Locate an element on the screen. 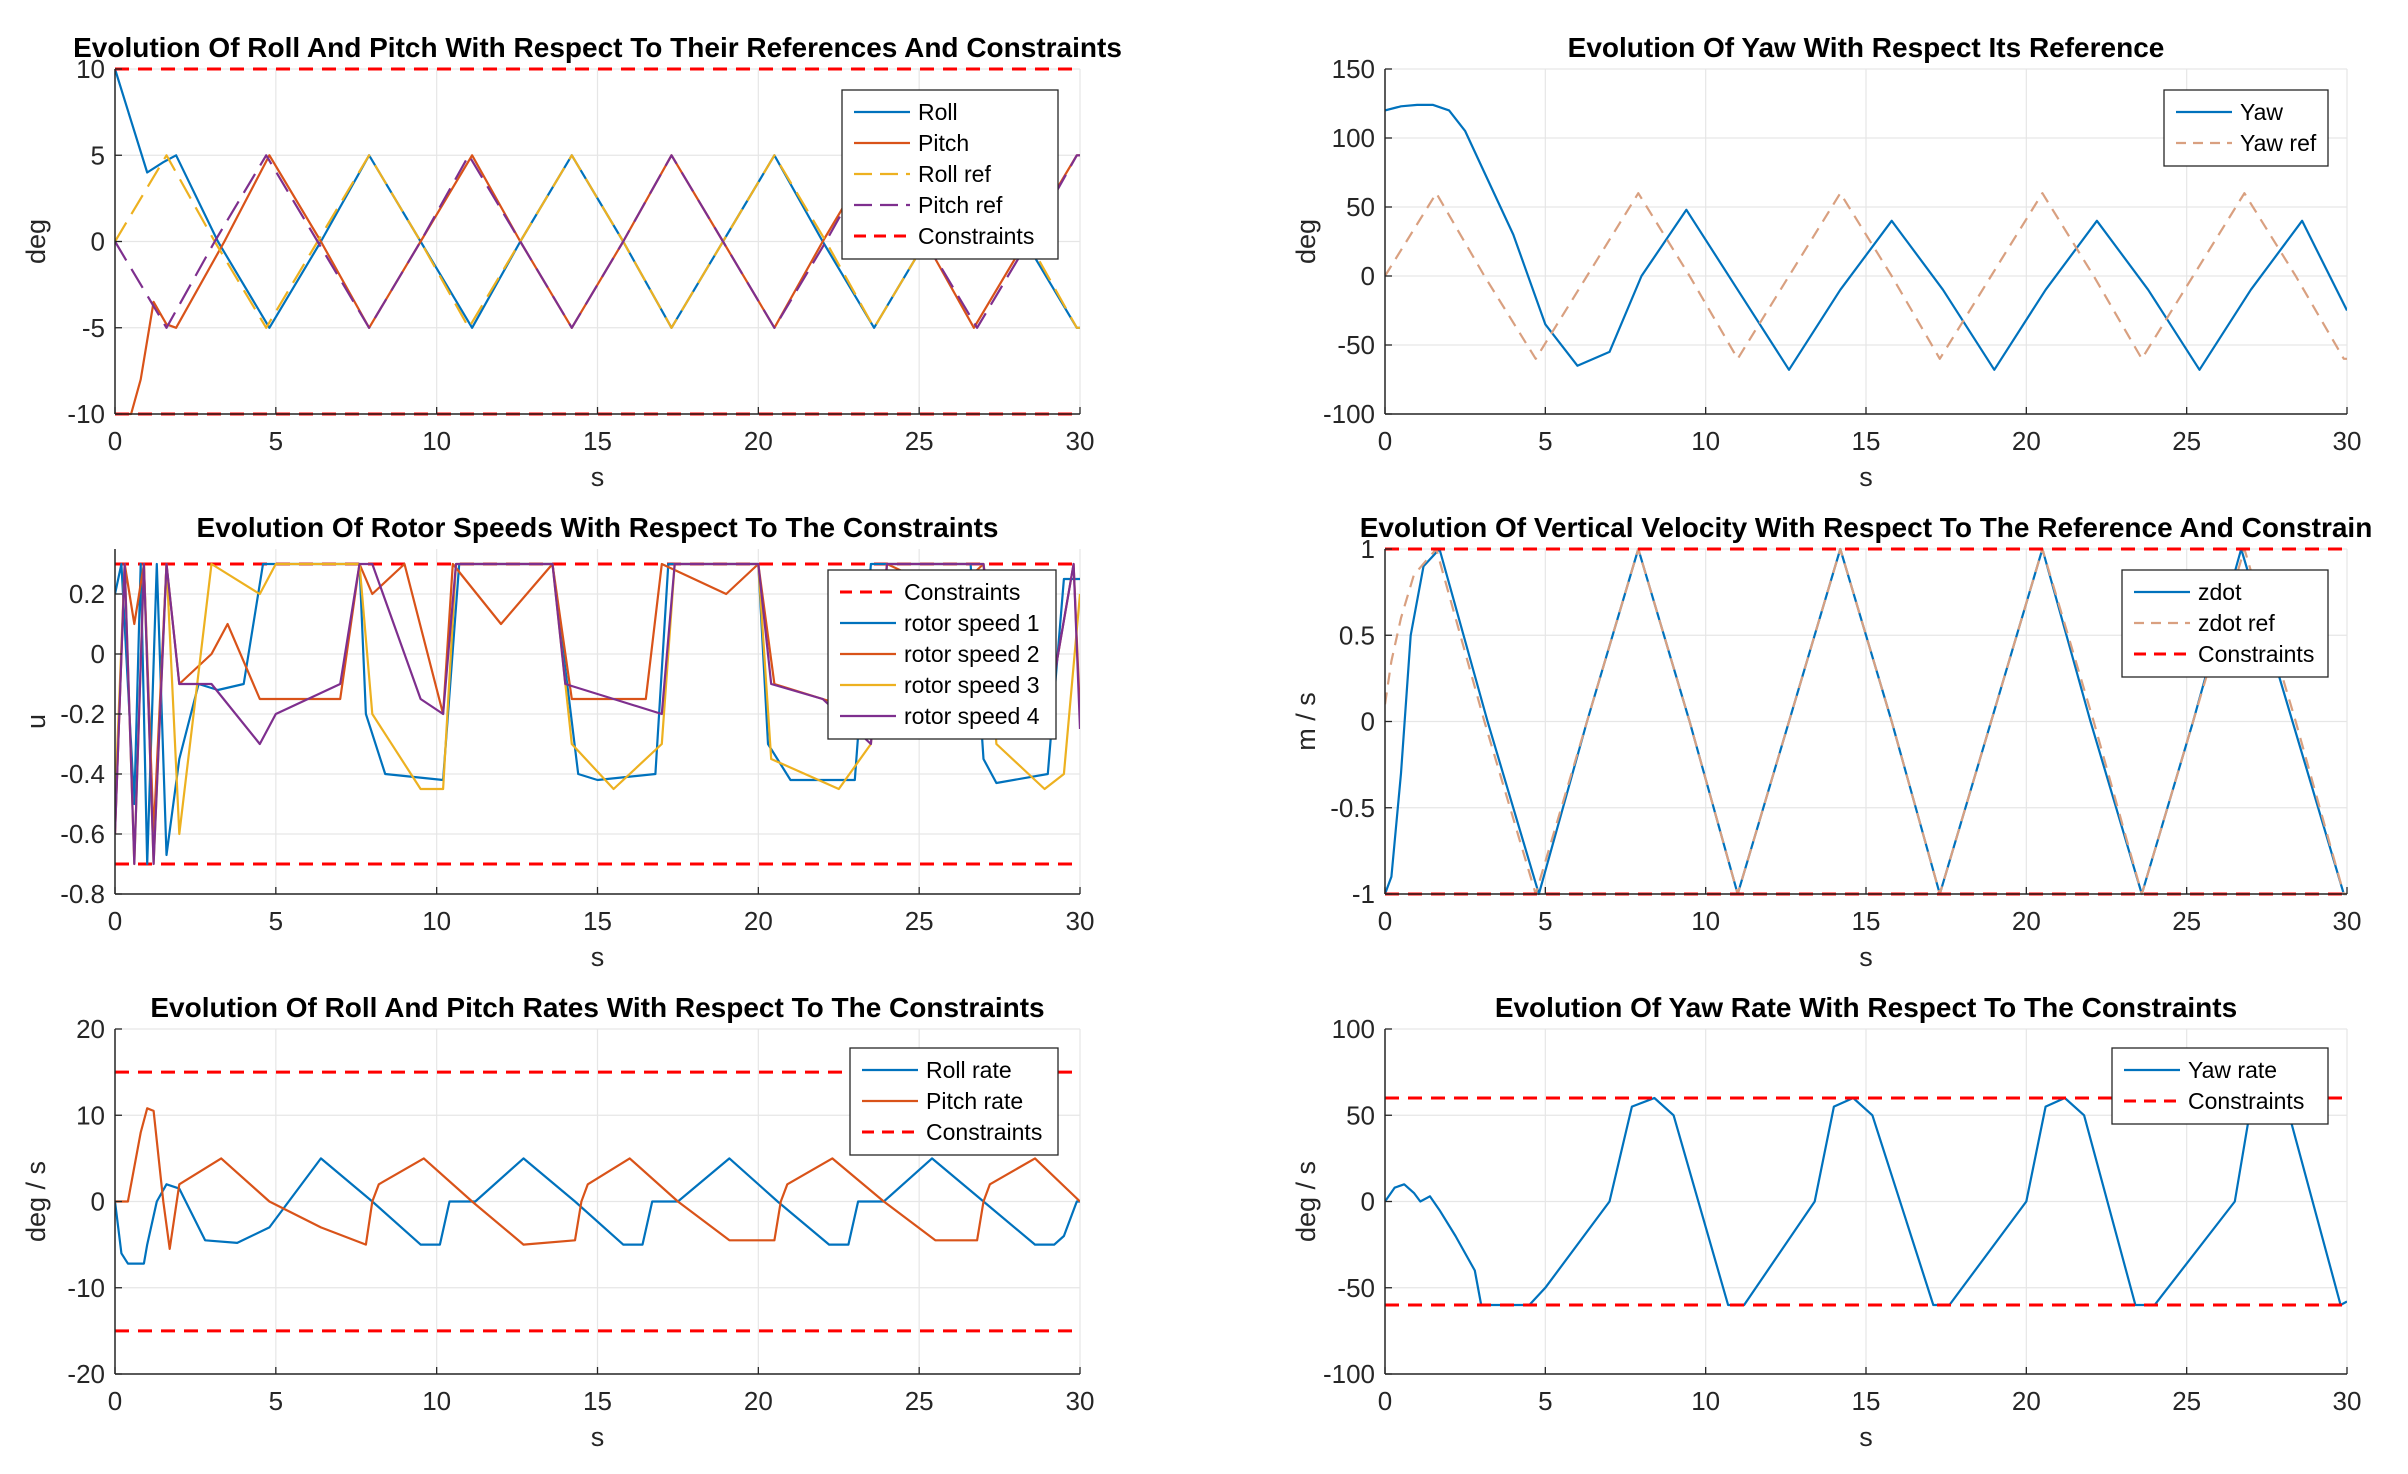 This screenshot has width=2408, height=1474. legend: Roll Pitch Roll ref Pitch ref Constraints is located at coordinates (950, 174).